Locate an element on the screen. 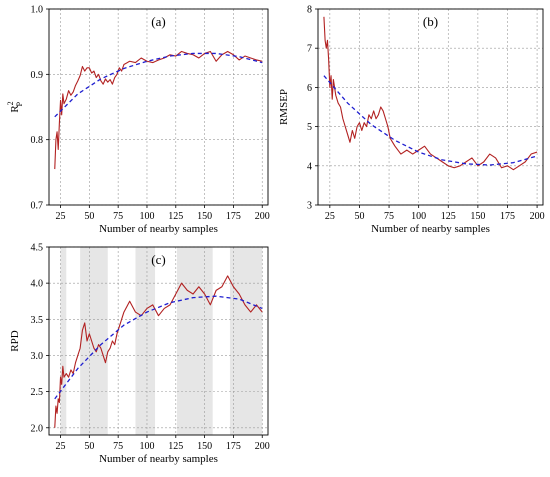  y-tick-label-3: 3.5 is located at coordinates (37, 320).